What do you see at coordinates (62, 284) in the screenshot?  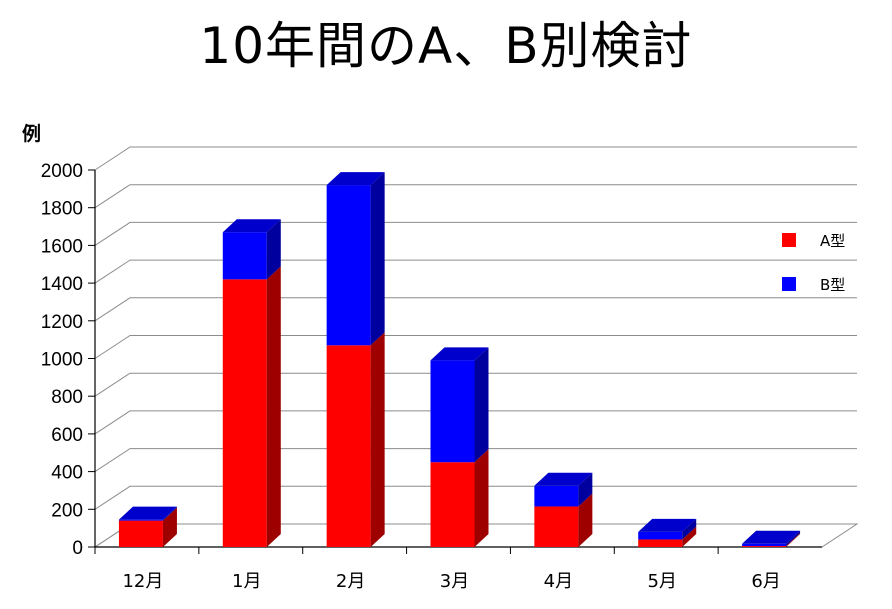 I see `y-tick-label: 1400` at bounding box center [62, 284].